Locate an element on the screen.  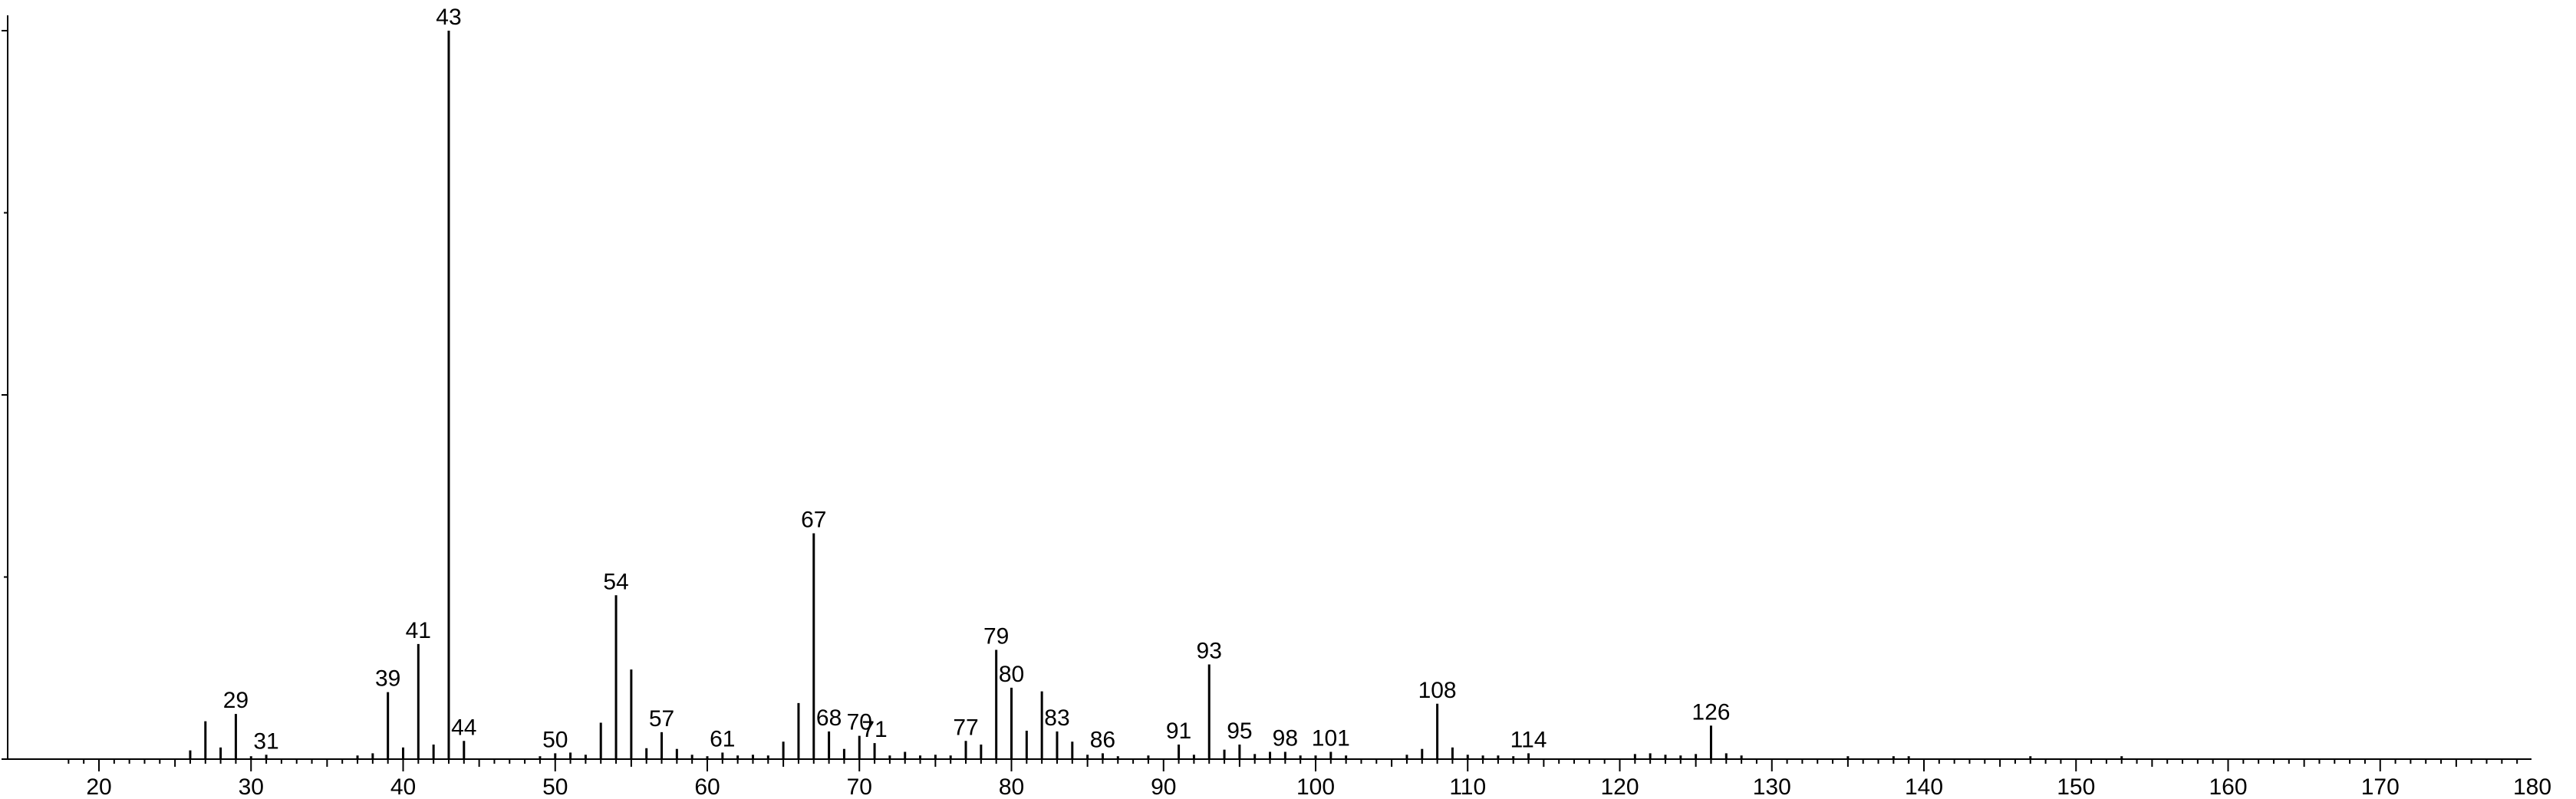
x-tick-label: 90 is located at coordinates (1163, 786).